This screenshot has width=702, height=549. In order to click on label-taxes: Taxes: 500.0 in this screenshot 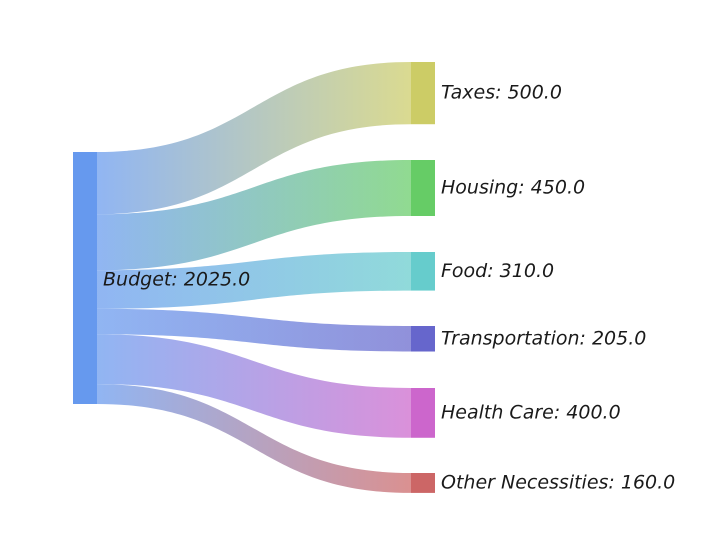, I will do `click(501, 93)`.